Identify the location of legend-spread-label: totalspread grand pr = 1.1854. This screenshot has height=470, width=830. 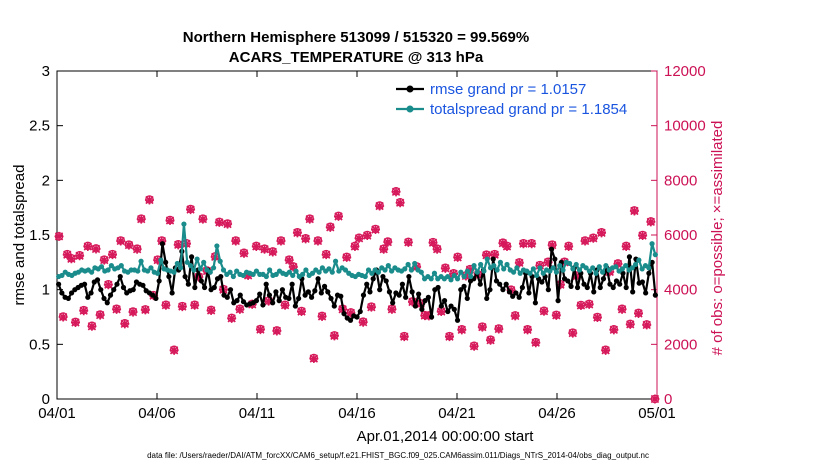
(528, 109).